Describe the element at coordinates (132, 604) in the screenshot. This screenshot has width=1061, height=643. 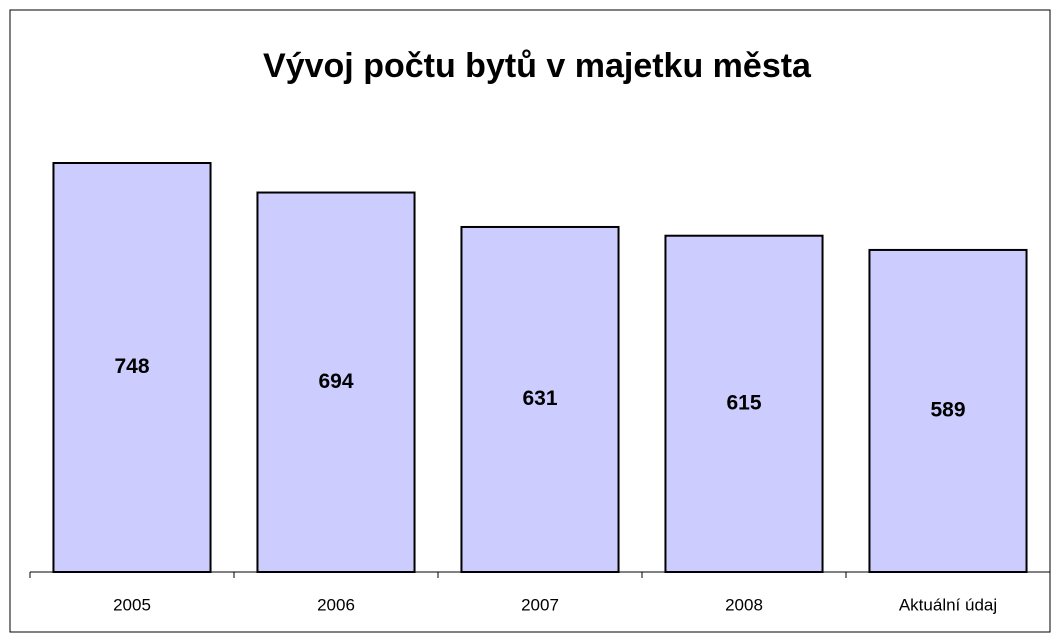
I see `x-tick-label: 2005` at that location.